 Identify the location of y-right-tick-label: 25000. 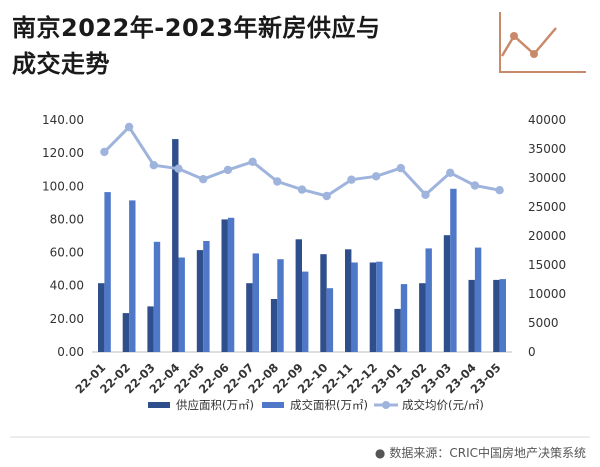
(547, 207).